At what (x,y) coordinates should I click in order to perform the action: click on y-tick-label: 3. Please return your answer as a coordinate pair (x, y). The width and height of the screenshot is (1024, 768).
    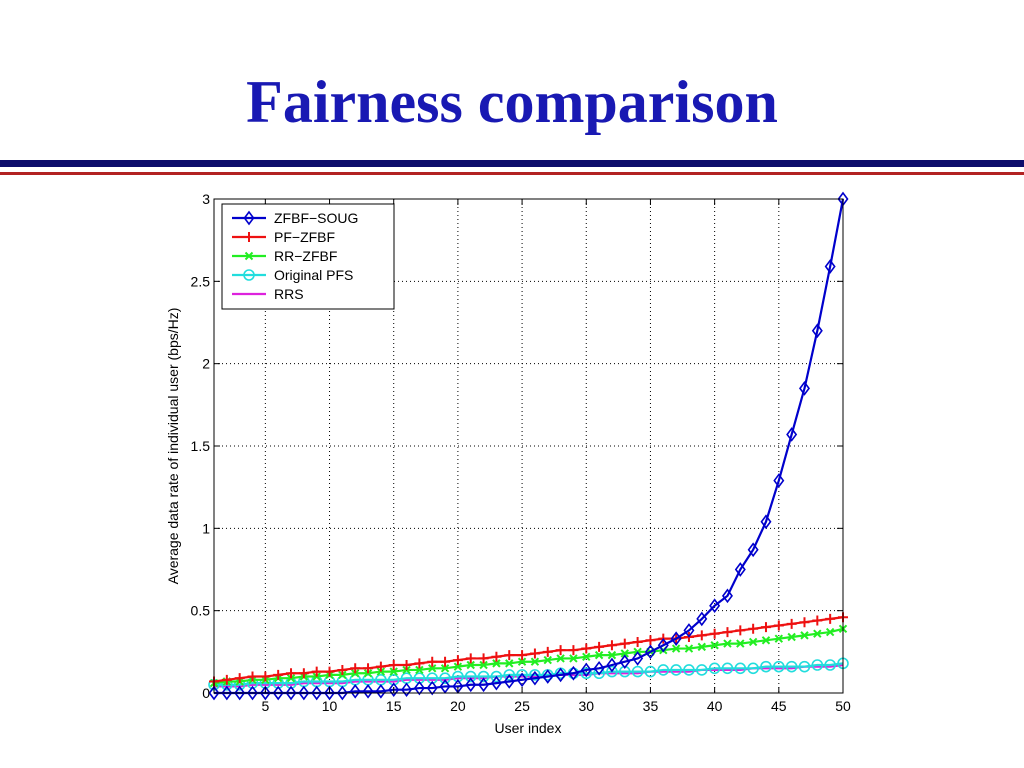
    Looking at the image, I should click on (206, 199).